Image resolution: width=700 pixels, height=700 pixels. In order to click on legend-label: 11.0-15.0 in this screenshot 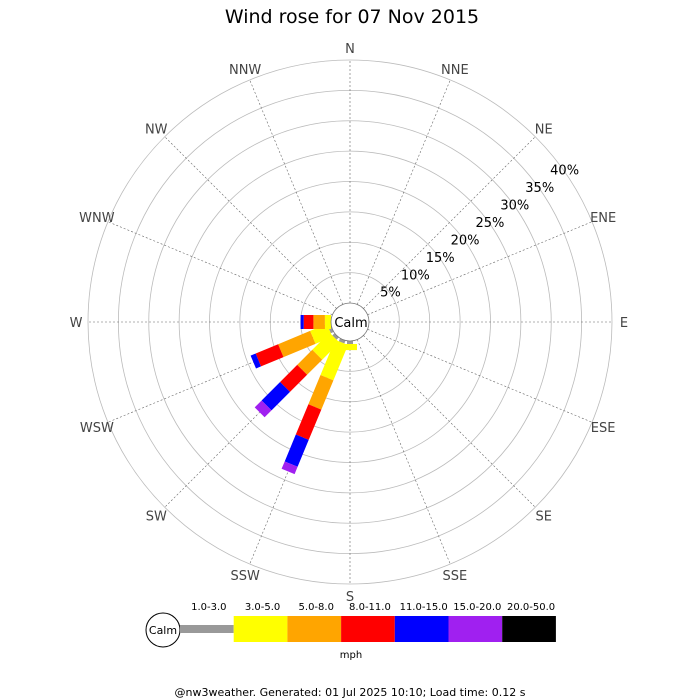, I will do `click(424, 607)`.